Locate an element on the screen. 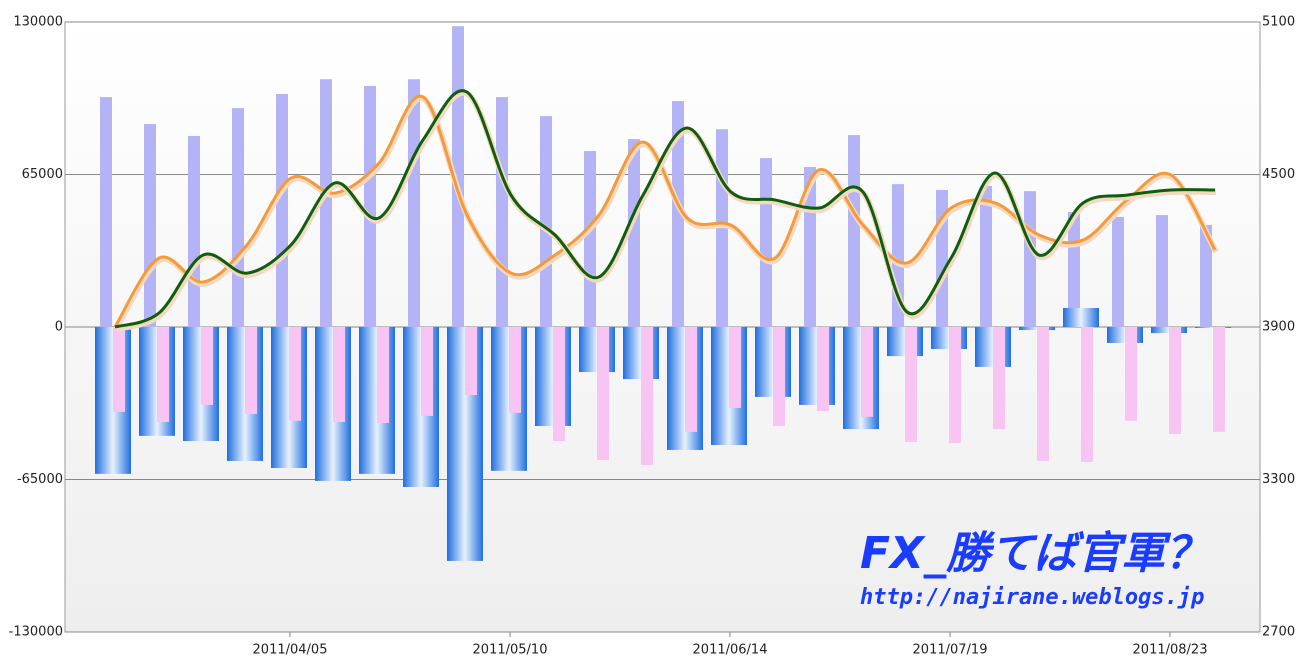  y2-tick-label: 3900 is located at coordinates (1278, 327).